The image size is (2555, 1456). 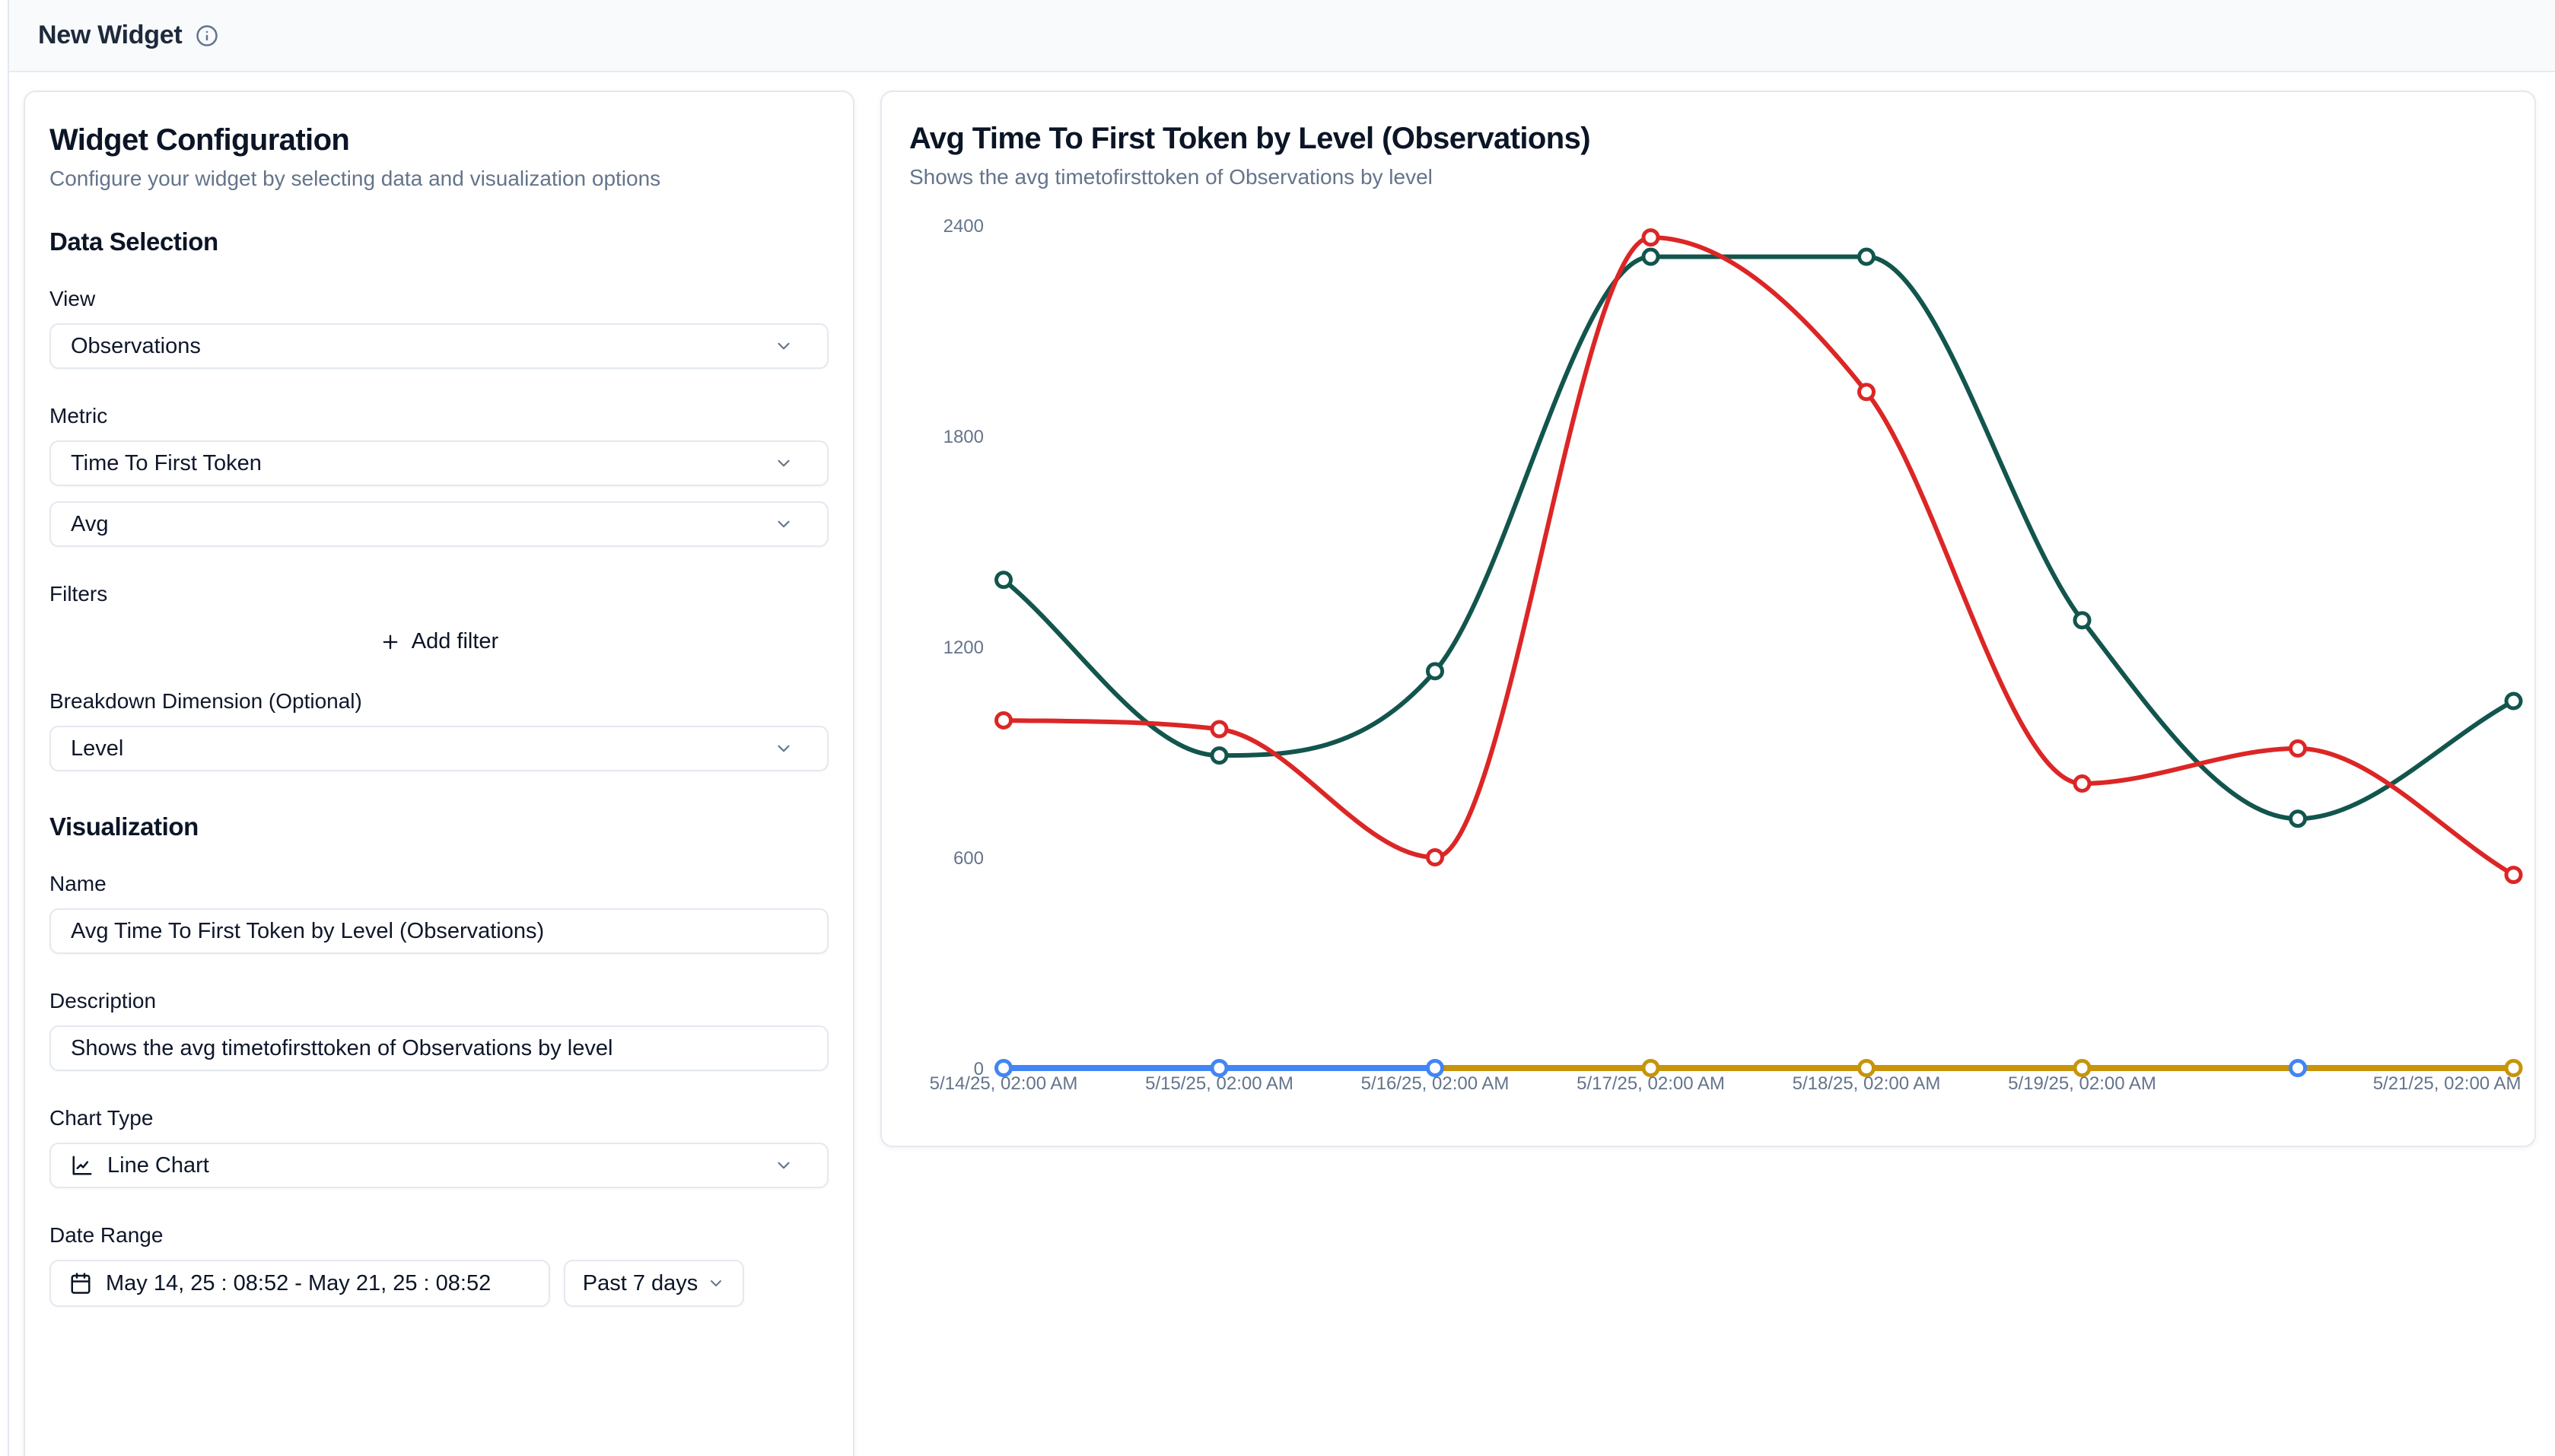 I want to click on svg-text: 2400, so click(x=963, y=226).